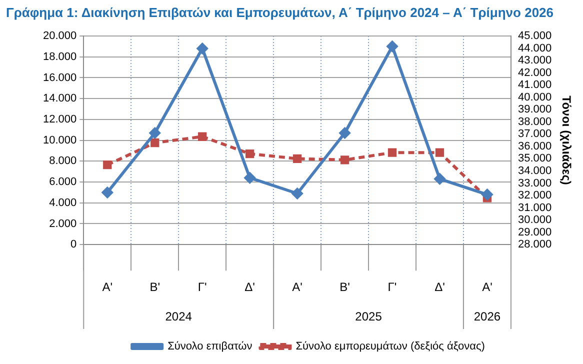 Image resolution: width=583 pixels, height=364 pixels. I want to click on legend-label: Σύνολο εμπορευμάτων (δεξιός άξονας), so click(390, 346).